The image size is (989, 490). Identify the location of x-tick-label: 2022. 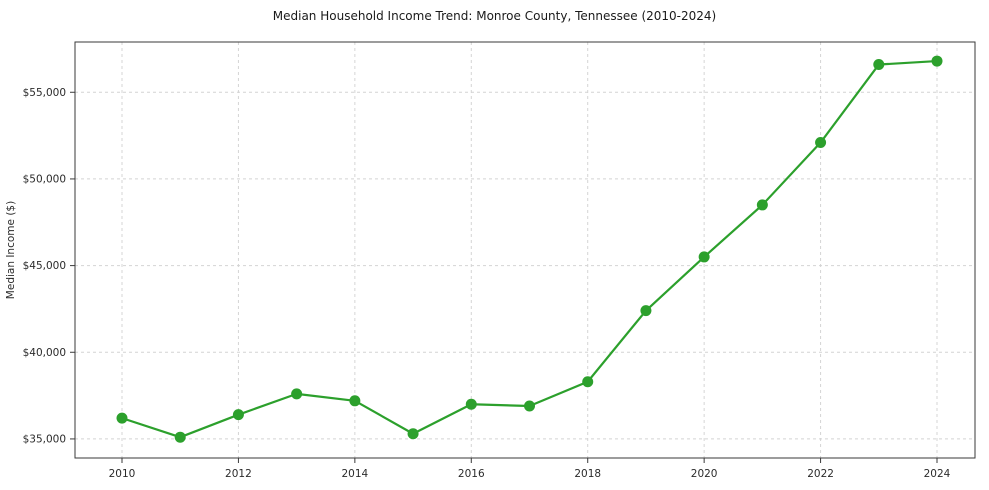
(820, 474).